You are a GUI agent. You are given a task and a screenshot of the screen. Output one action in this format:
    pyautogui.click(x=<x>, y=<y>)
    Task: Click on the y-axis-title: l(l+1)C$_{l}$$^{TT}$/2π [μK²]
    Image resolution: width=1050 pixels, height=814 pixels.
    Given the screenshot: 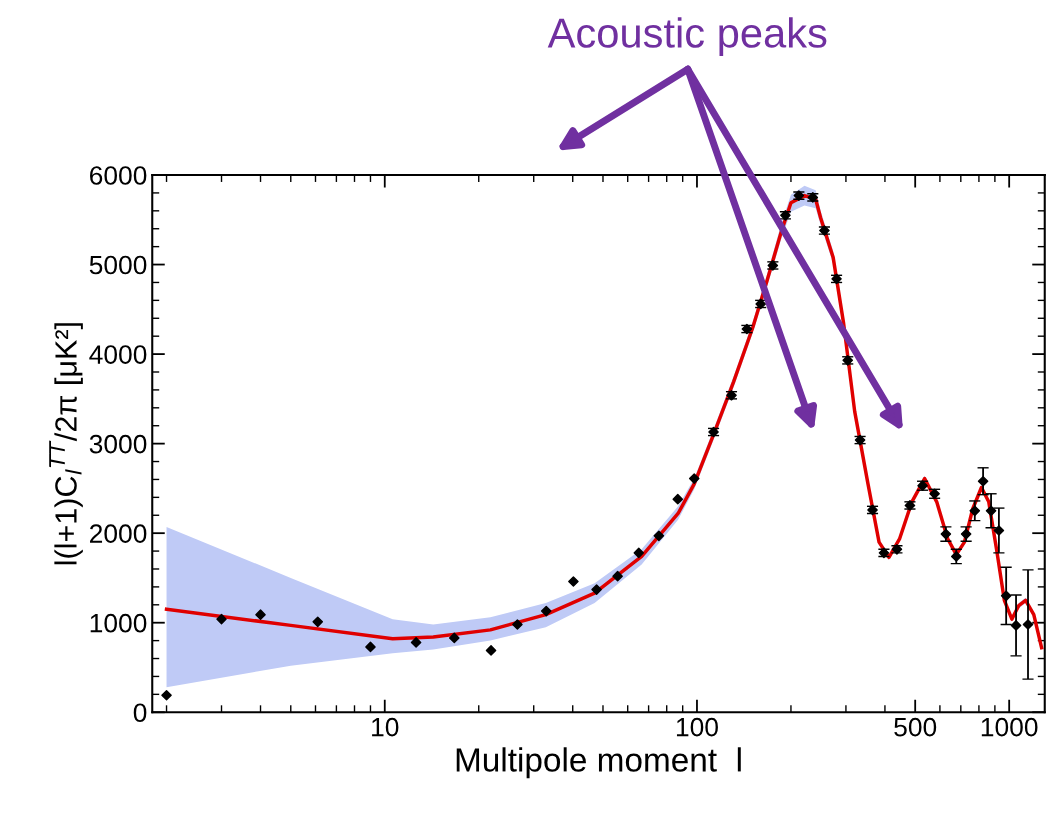 What is the action you would take?
    pyautogui.click(x=66, y=444)
    